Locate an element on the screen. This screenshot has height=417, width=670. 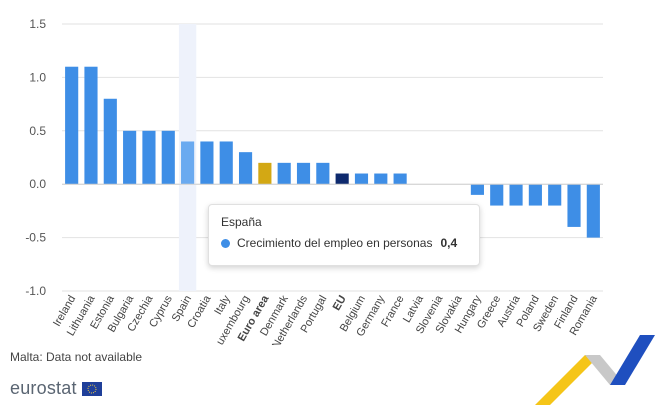
y-tick-label: -0.5 is located at coordinates (35, 238).